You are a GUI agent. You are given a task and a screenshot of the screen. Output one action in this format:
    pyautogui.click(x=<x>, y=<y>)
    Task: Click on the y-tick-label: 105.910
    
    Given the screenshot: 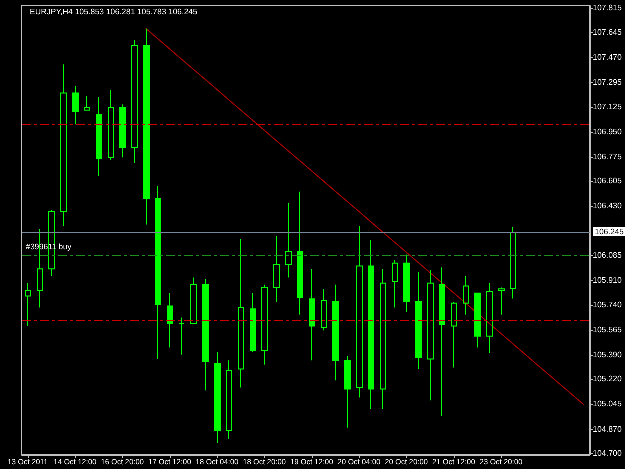 What is the action you would take?
    pyautogui.click(x=607, y=281)
    